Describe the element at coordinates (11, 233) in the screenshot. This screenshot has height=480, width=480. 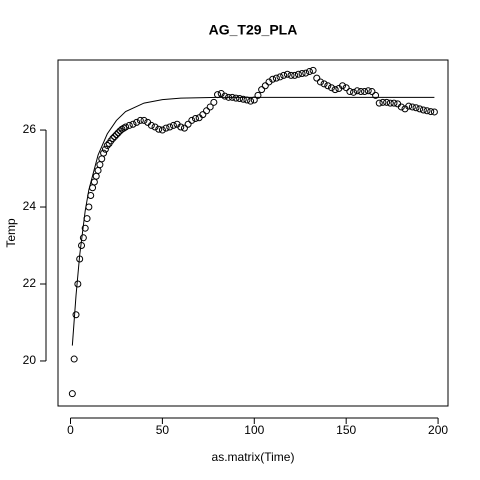
I see `y-axis-label: Temp` at that location.